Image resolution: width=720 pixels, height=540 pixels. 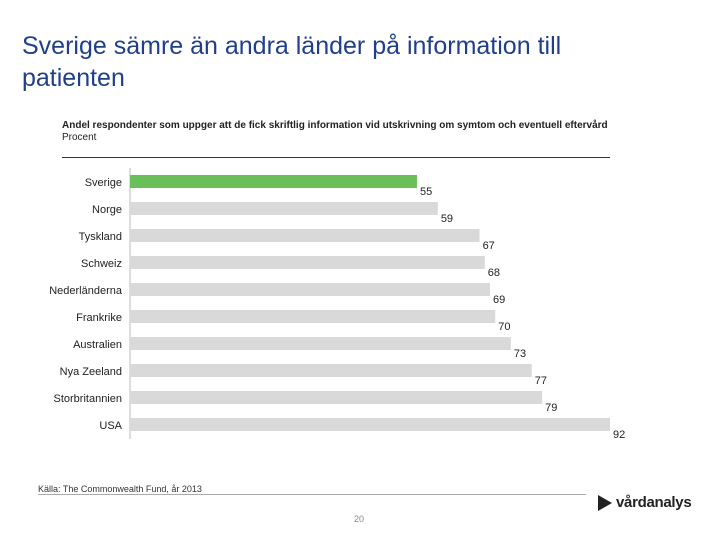 What do you see at coordinates (101, 264) in the screenshot?
I see `category-label-3: Schweiz` at bounding box center [101, 264].